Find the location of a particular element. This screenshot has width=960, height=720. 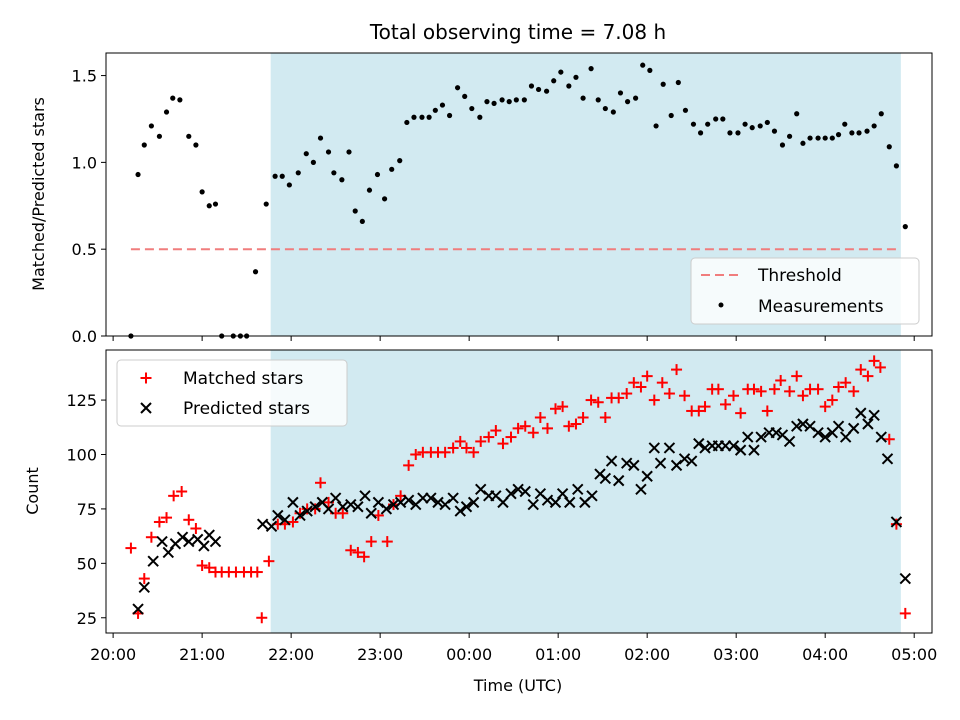

y-tick-label: 125 is located at coordinates (81, 400).